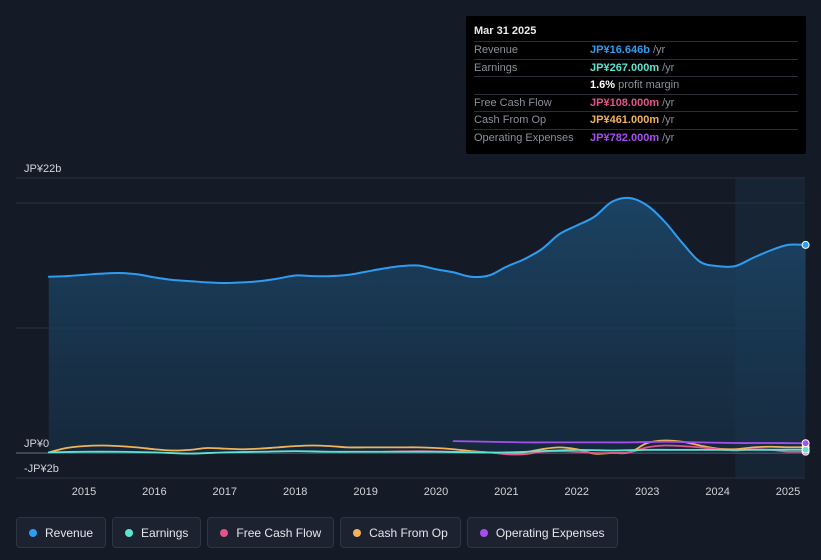 This screenshot has width=821, height=560. Describe the element at coordinates (636, 33) in the screenshot. I see `tooltip-date: Mar 31 2025` at that location.